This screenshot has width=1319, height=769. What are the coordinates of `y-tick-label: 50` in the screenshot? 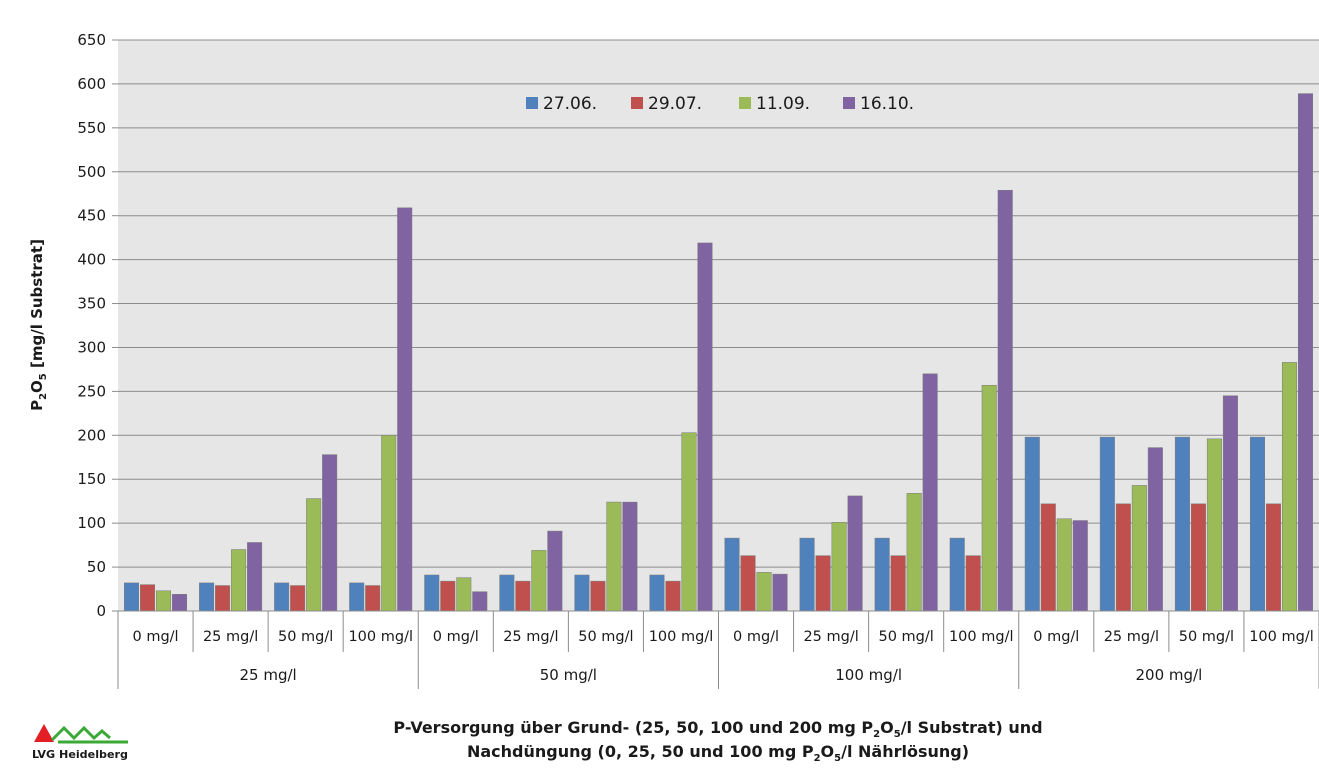 It's located at (96, 567).